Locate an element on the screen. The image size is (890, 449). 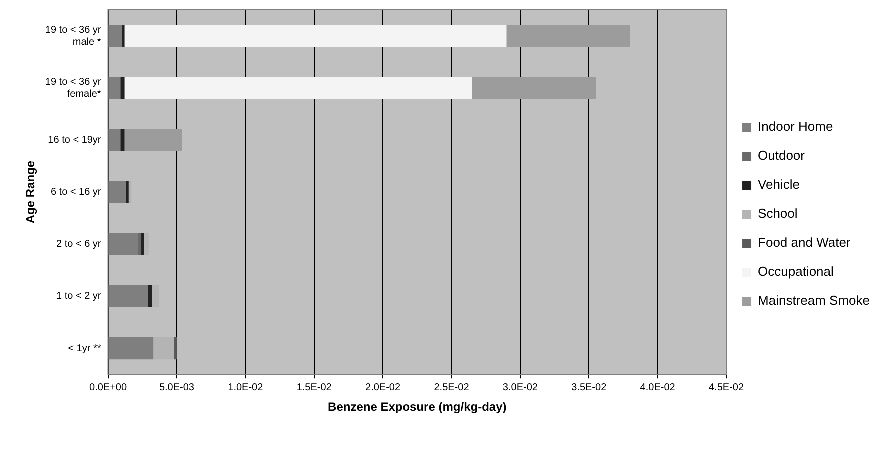
legend-label: Mainstream Smoke is located at coordinates (814, 300).